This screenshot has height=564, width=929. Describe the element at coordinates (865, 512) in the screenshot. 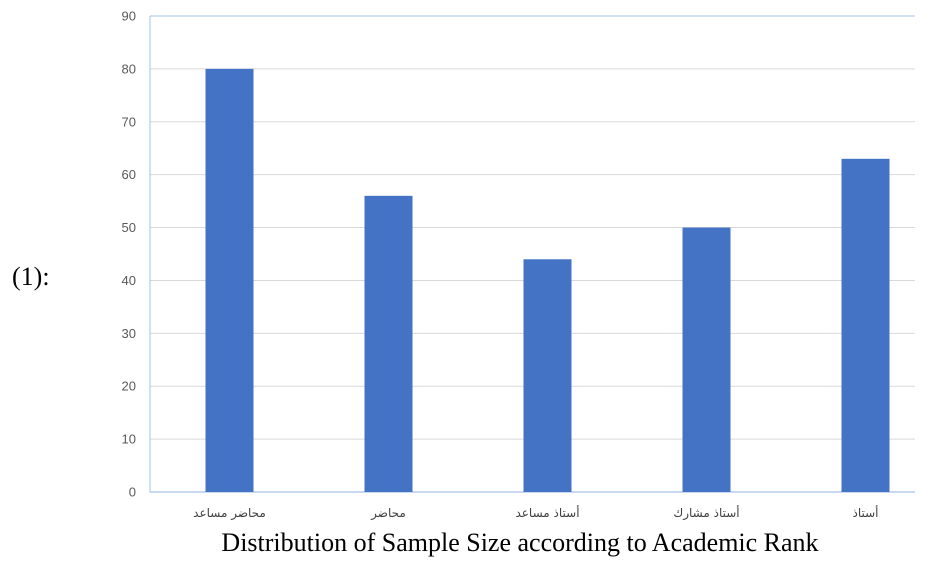

I see `x-tick-label: أستاذ` at that location.